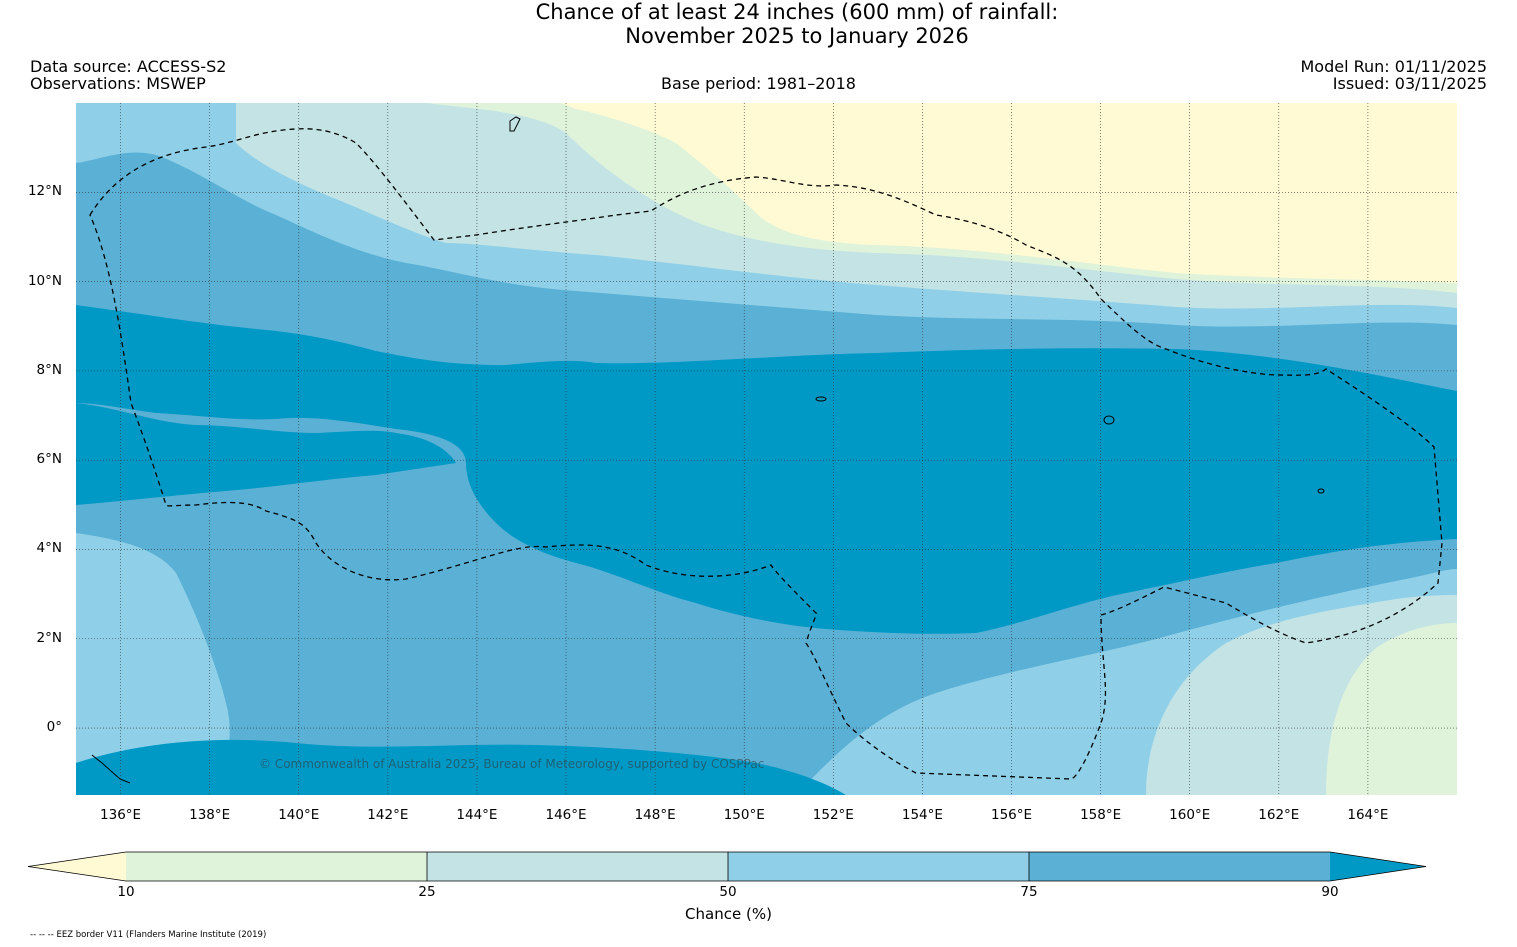 This screenshot has height=947, width=1517. I want to click on observations-label: Observations: MSWEP, so click(118, 83).